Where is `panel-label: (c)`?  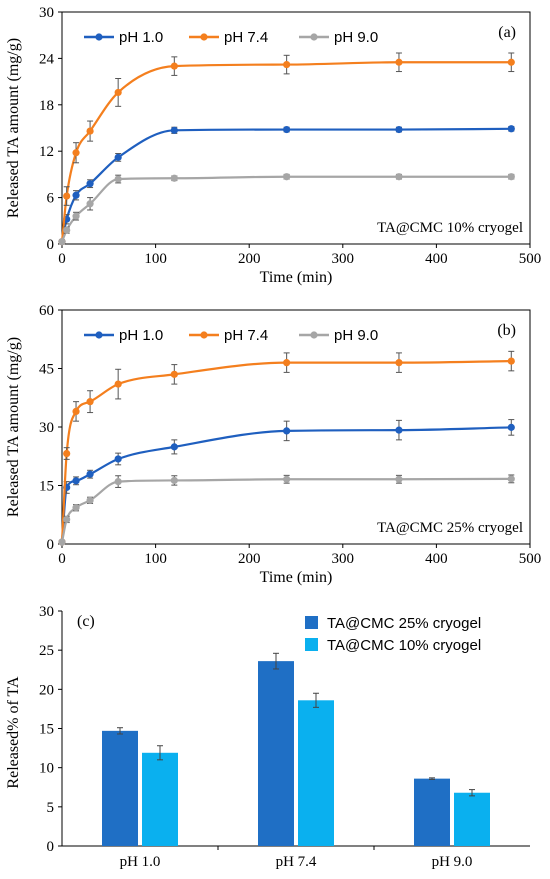
panel-label: (c) is located at coordinates (86, 621).